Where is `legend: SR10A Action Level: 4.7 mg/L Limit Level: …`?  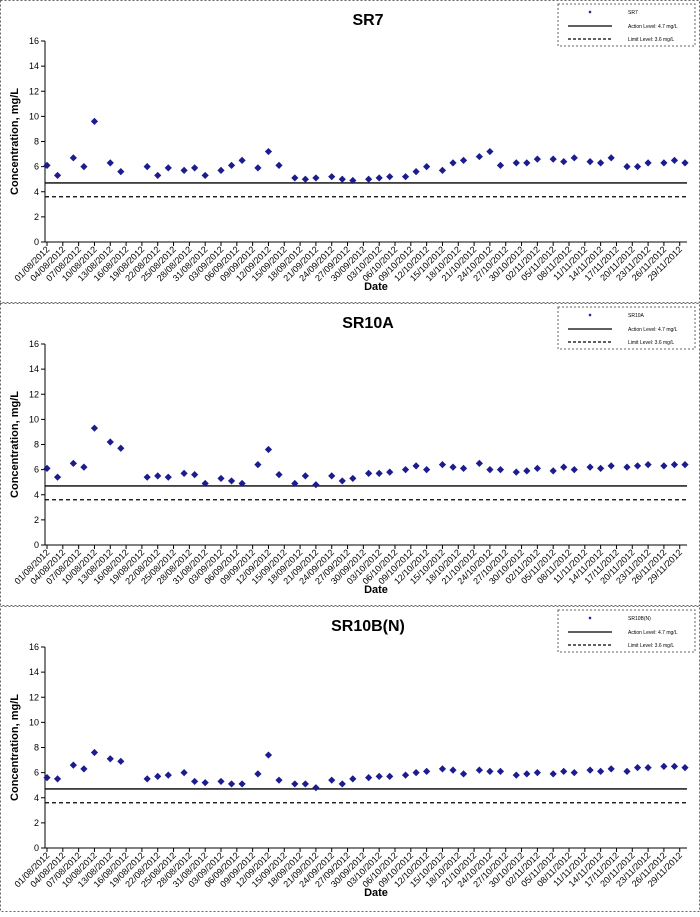 legend: SR10A Action Level: 4.7 mg/L Limit Level: … is located at coordinates (626, 328).